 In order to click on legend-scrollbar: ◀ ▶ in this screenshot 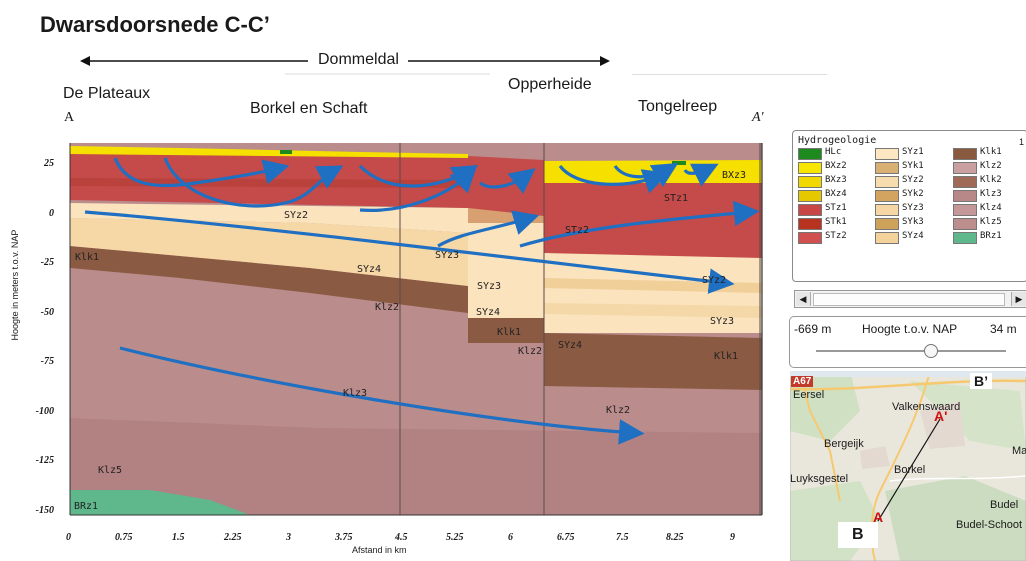, I will do `click(910, 299)`.